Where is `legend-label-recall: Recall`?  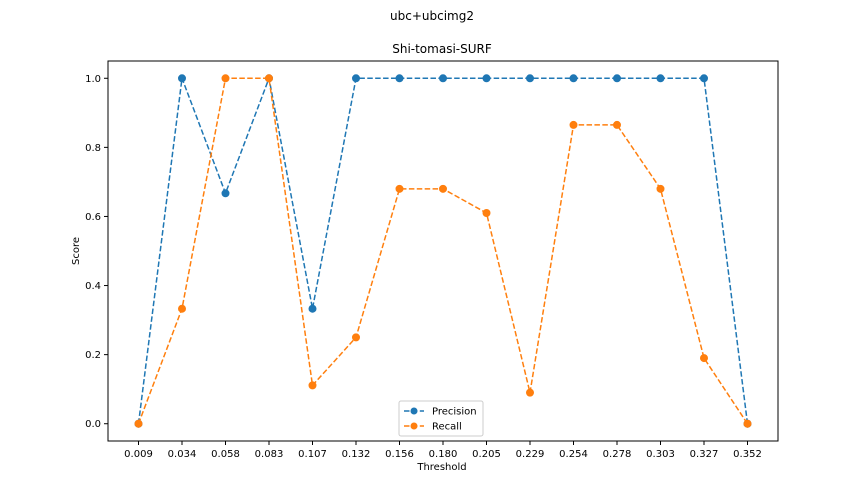
legend-label-recall: Recall is located at coordinates (447, 427).